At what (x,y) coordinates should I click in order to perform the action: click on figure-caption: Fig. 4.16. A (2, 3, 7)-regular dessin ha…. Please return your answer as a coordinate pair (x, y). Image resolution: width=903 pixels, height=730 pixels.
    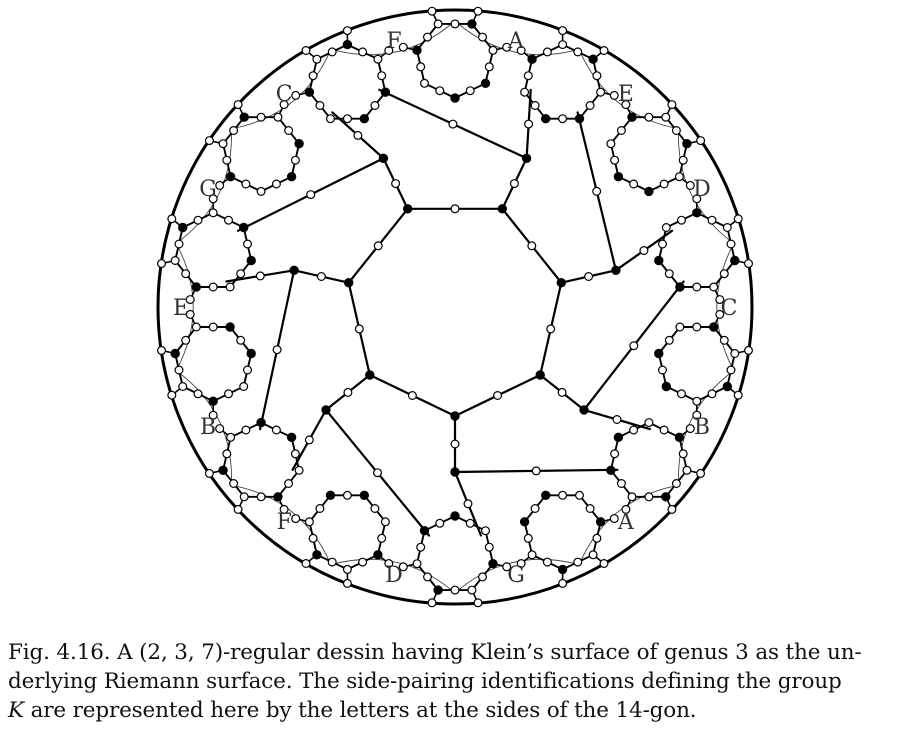
    Looking at the image, I should click on (453, 681).